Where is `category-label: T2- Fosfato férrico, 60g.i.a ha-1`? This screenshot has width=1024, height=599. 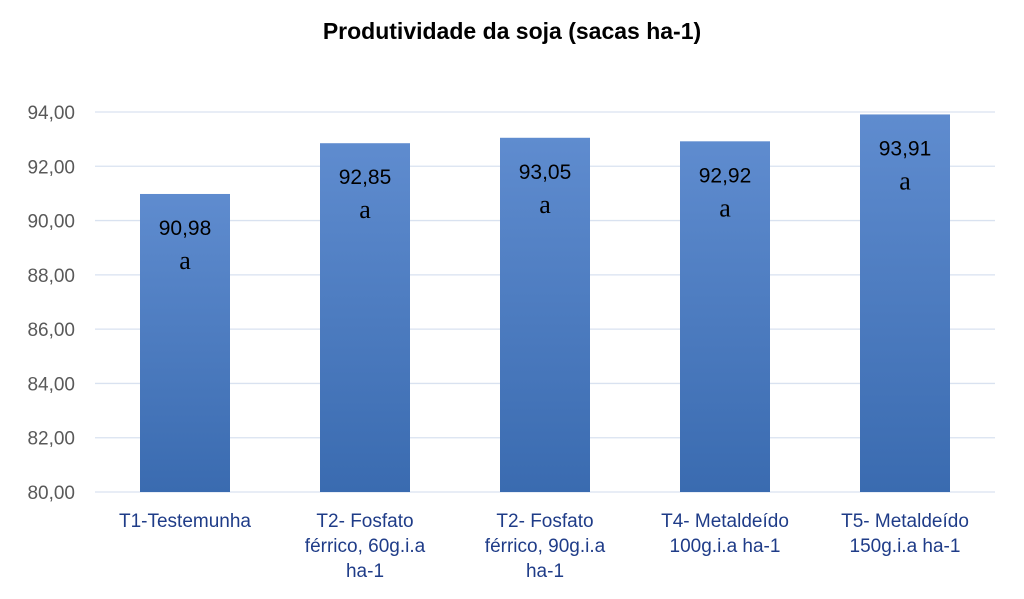
category-label: T2- Fosfato férrico, 60g.i.a ha-1 is located at coordinates (365, 546).